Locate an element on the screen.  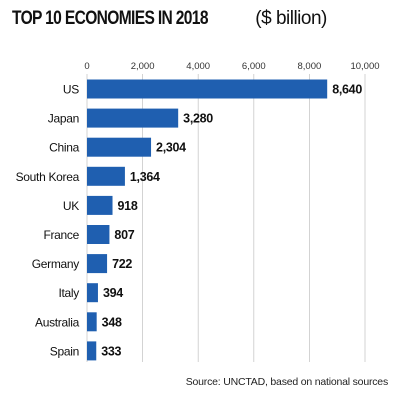
category-label: Australia is located at coordinates (57, 322).